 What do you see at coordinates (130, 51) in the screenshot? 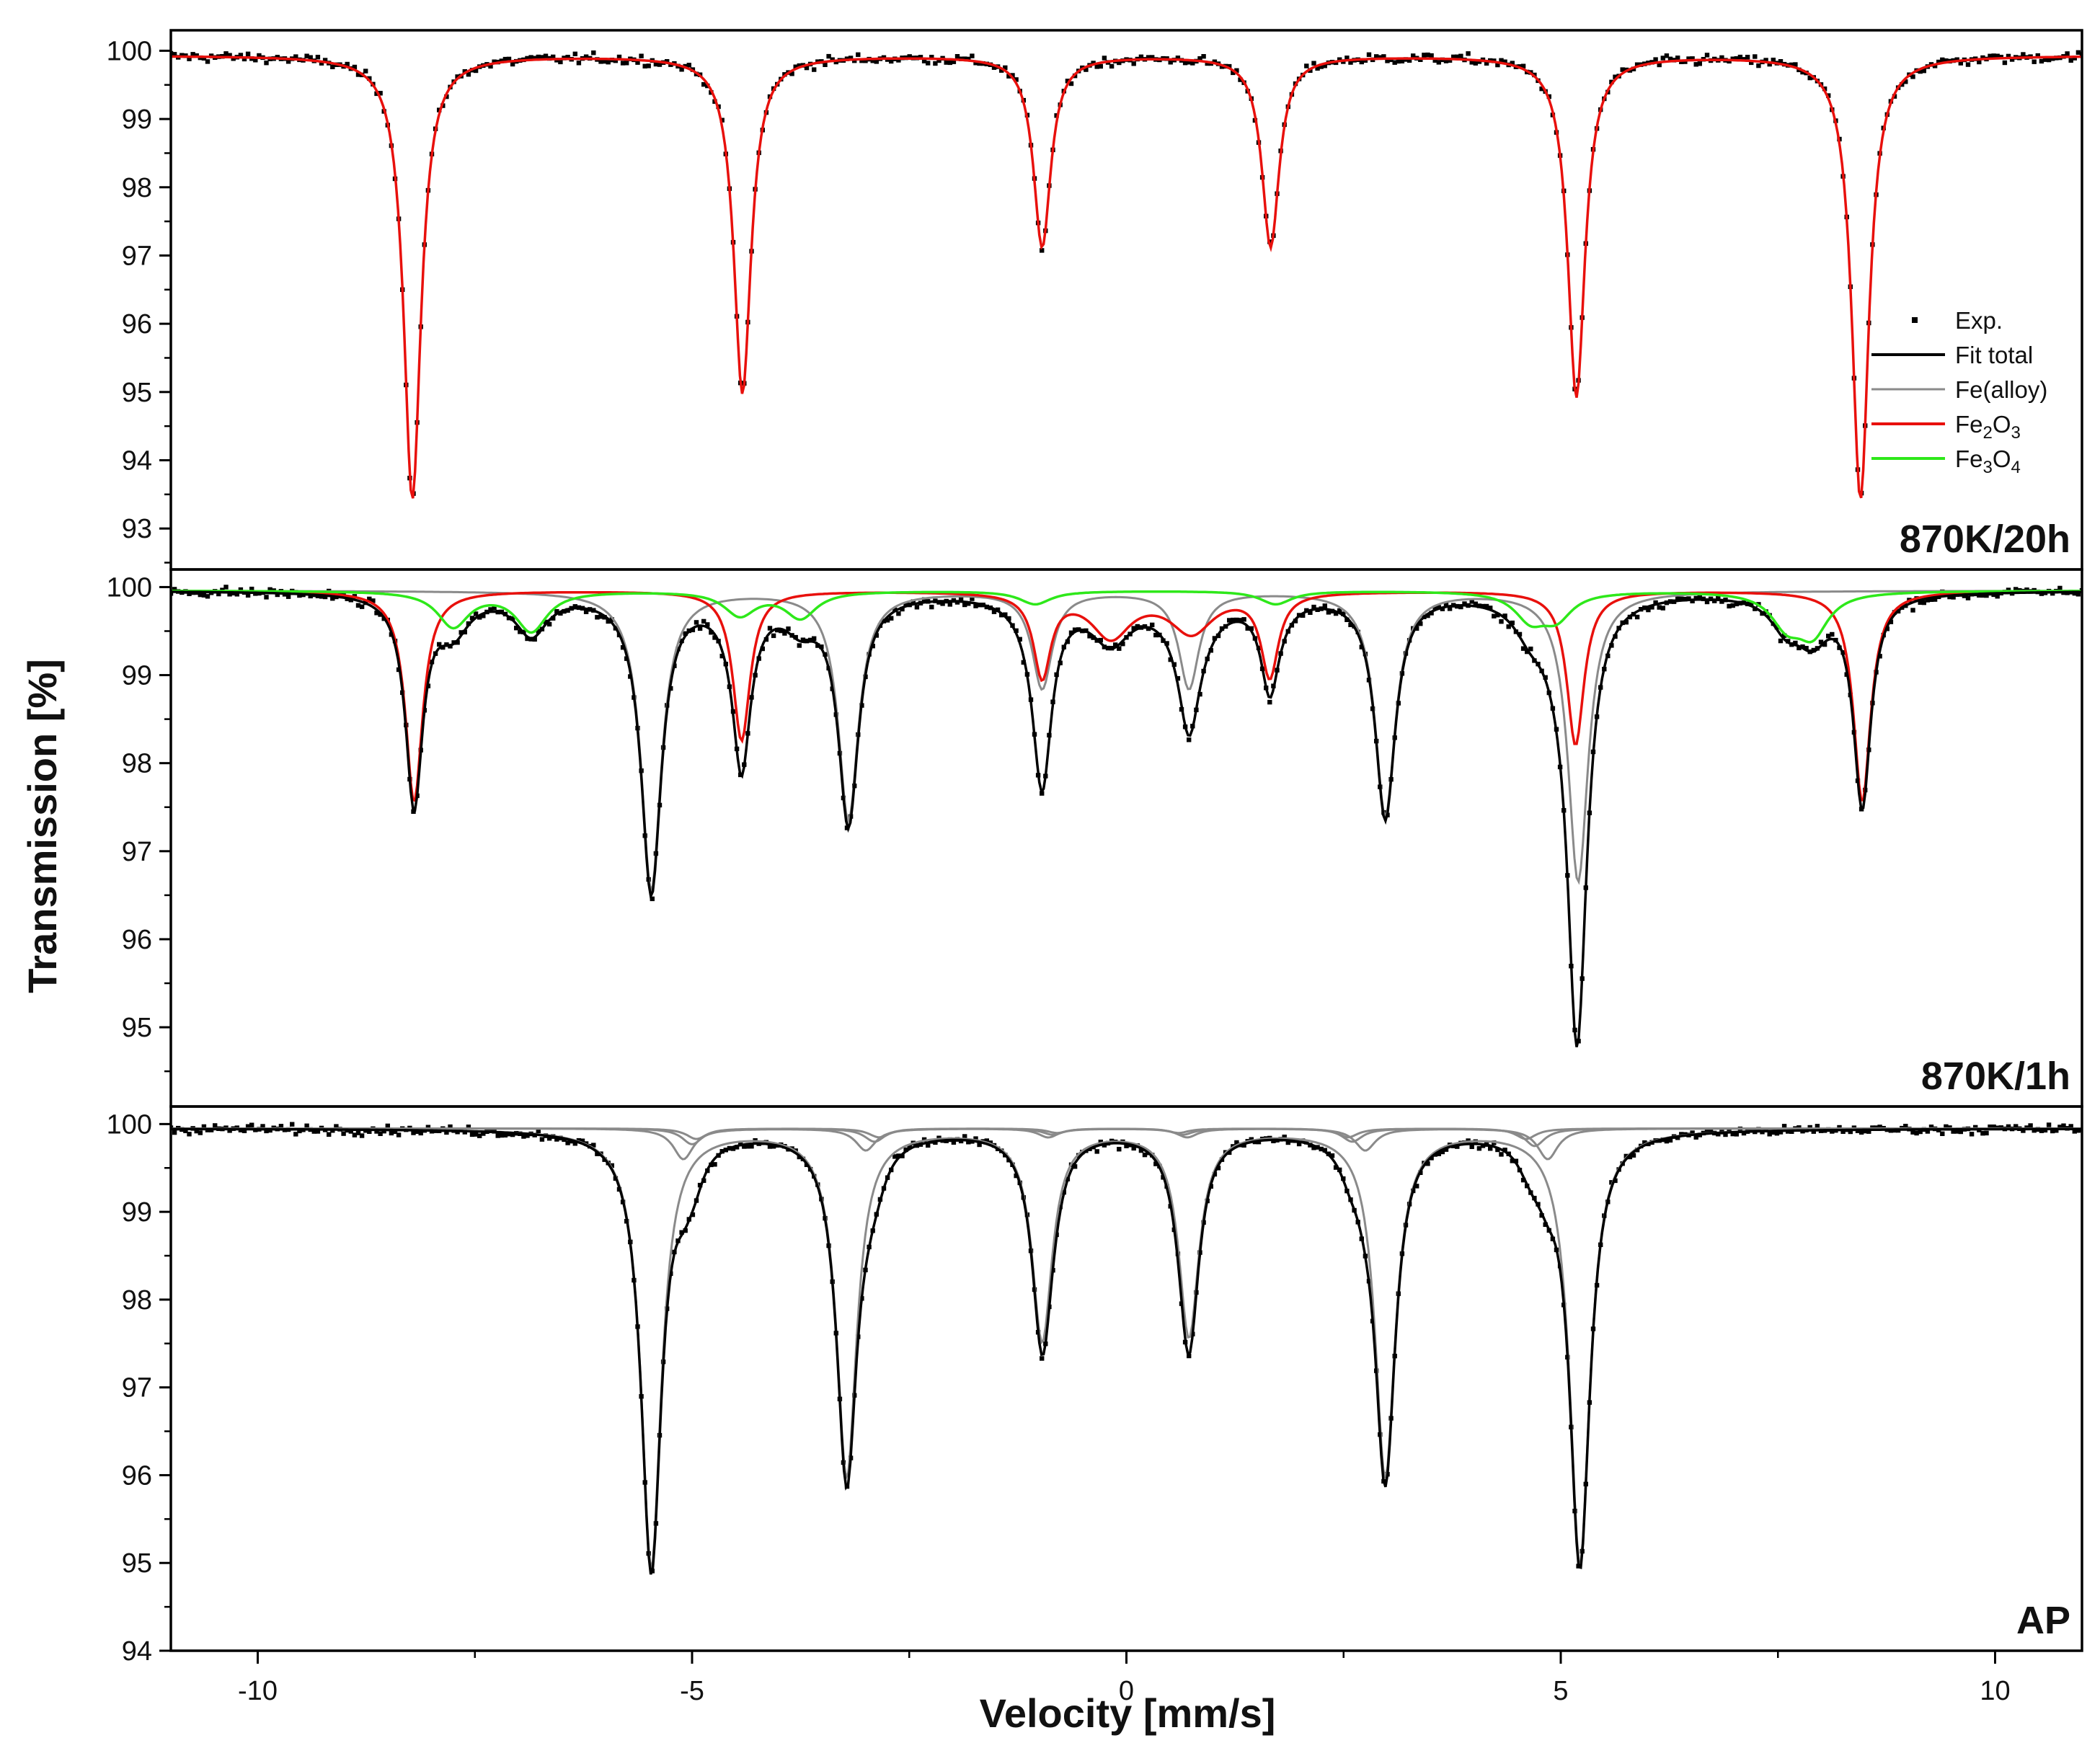
I see `y-tick-label: 100` at bounding box center [130, 51].